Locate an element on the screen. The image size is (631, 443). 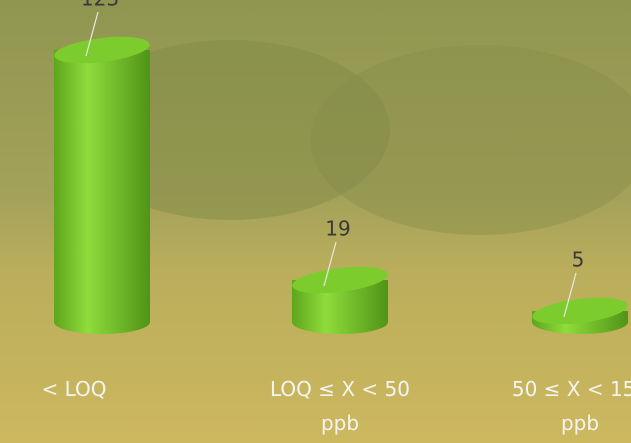
category-label: < LOQ is located at coordinates (74, 389).